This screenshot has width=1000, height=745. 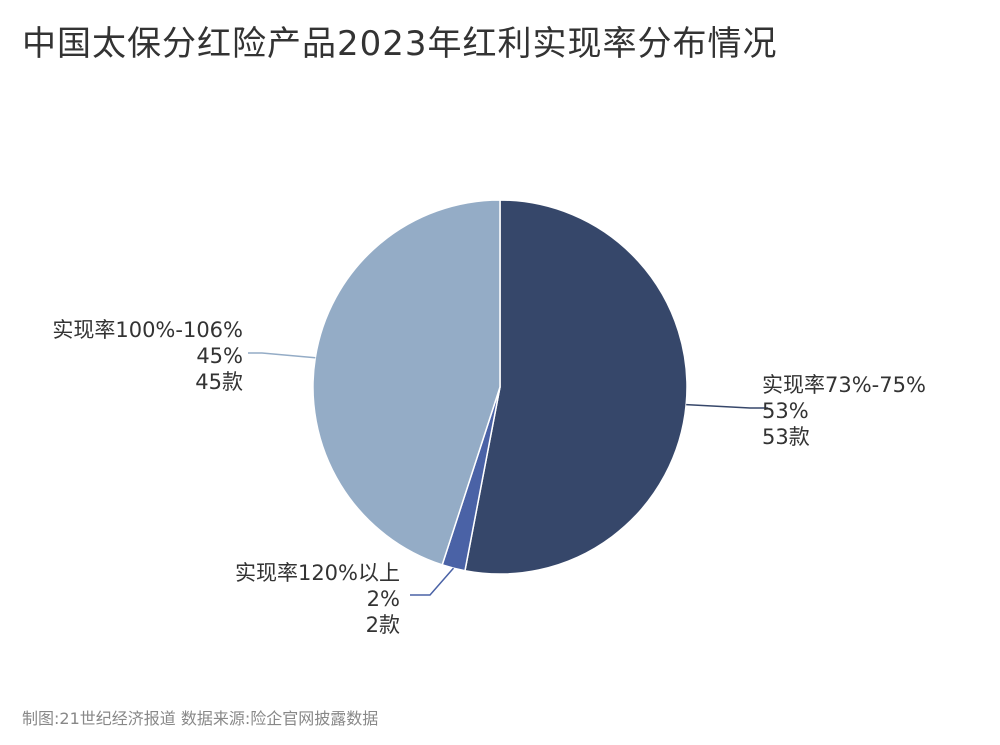 I want to click on slice-label-count-2: 2款, so click(x=383, y=625).